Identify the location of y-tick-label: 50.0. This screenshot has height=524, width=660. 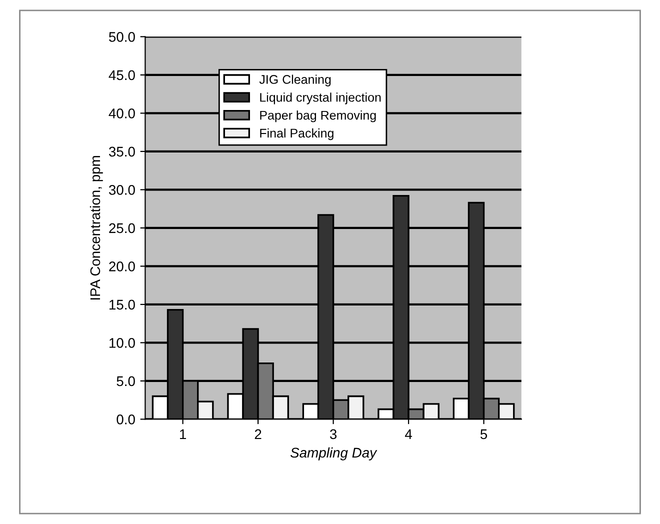
(122, 37).